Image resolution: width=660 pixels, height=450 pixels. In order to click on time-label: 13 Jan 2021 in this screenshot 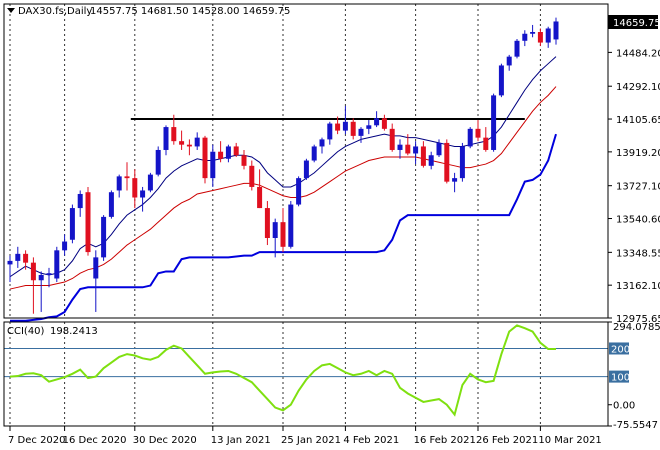, I will do `click(241, 440)`.